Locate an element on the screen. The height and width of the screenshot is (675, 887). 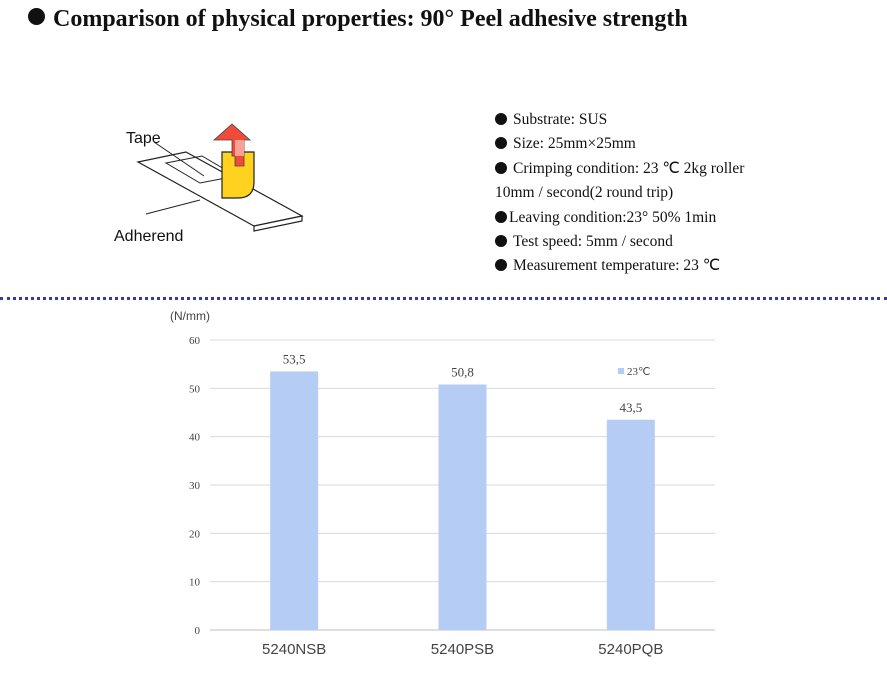
peeled-tape is located at coordinates (238, 175).